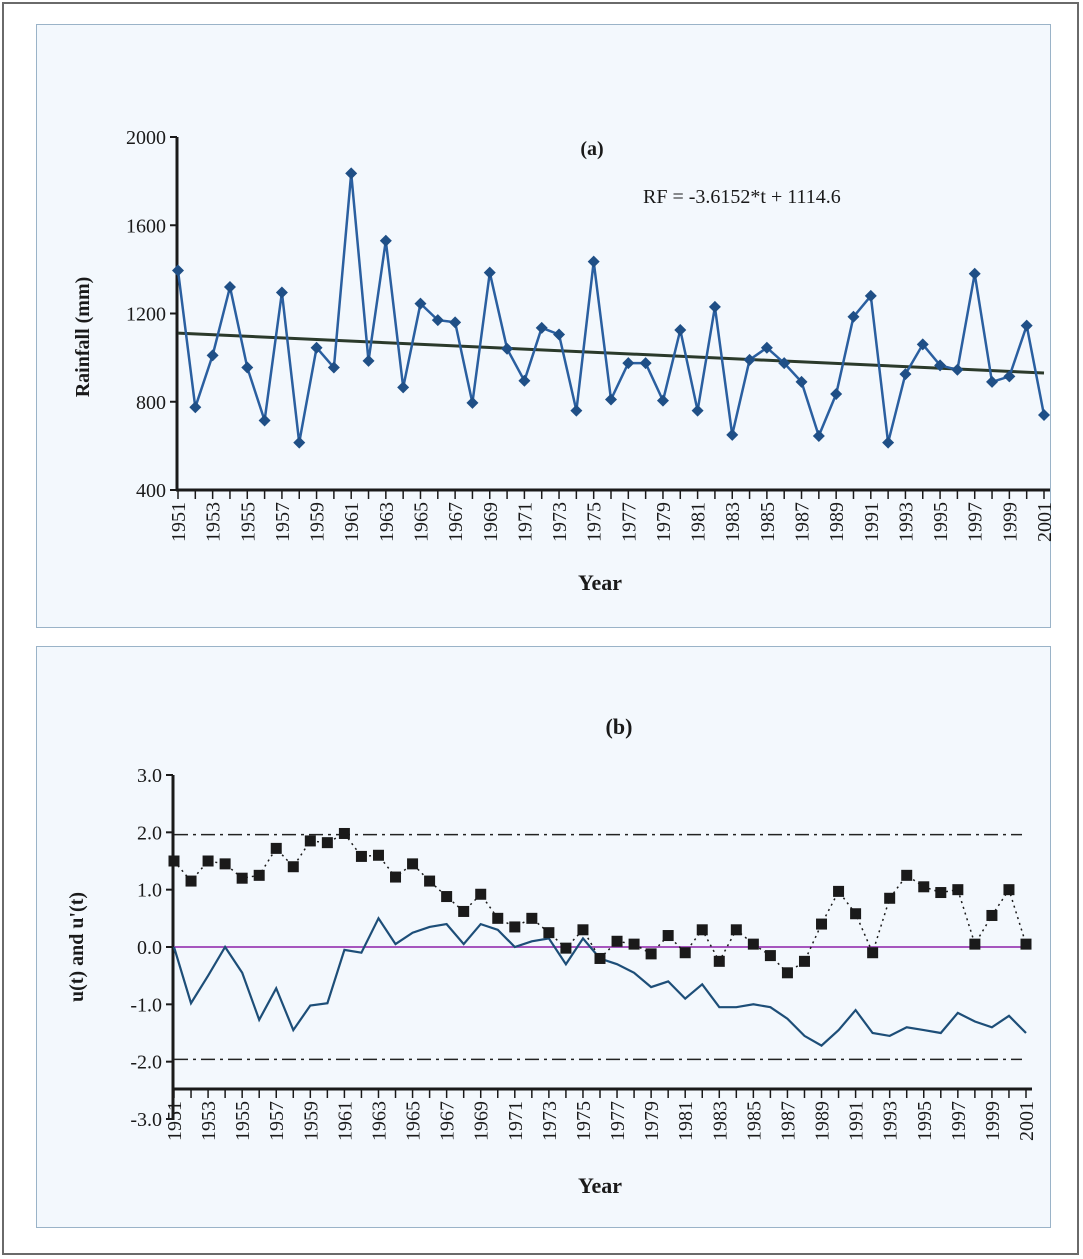  What do you see at coordinates (175, 1121) in the screenshot?
I see `x-tick-label: 1951` at bounding box center [175, 1121].